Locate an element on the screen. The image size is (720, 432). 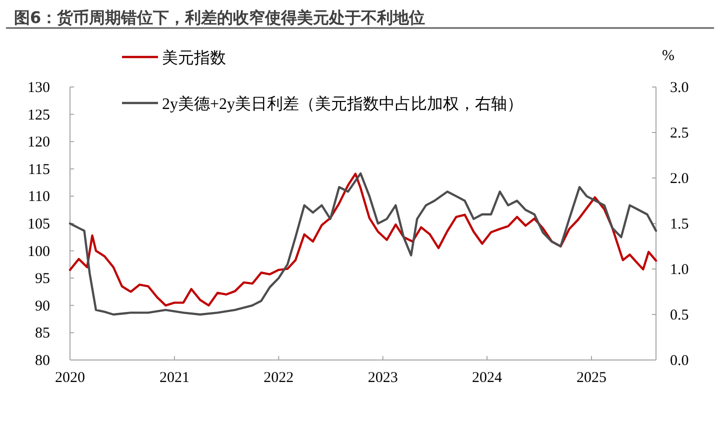
legend-label: 2y美德+2y美日利差（美元指数中占比加权，右轴） is located at coordinates (343, 104).